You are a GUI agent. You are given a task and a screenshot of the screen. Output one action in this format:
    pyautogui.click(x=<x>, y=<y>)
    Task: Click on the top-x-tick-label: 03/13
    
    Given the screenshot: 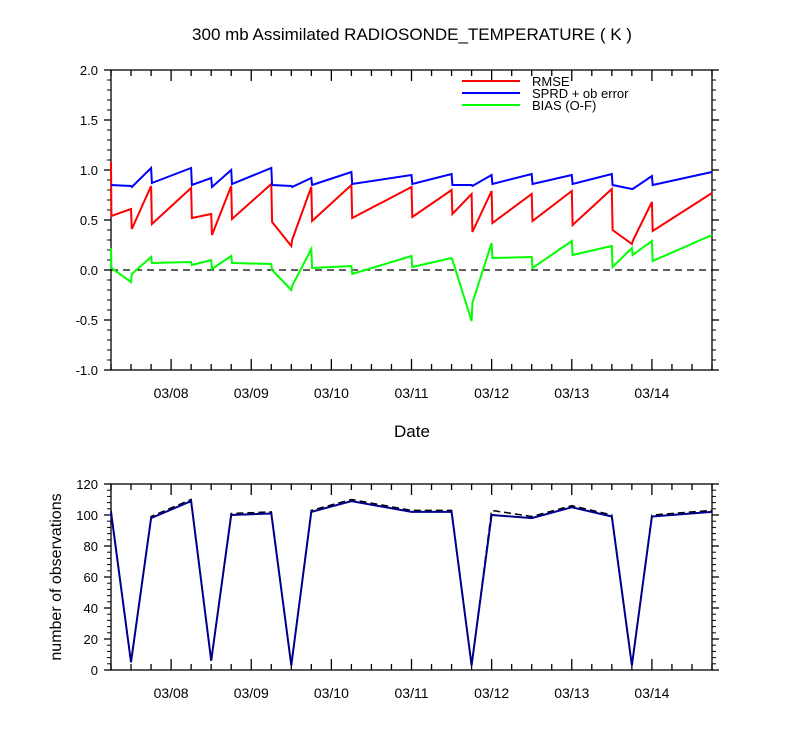 What is the action you would take?
    pyautogui.click(x=571, y=393)
    